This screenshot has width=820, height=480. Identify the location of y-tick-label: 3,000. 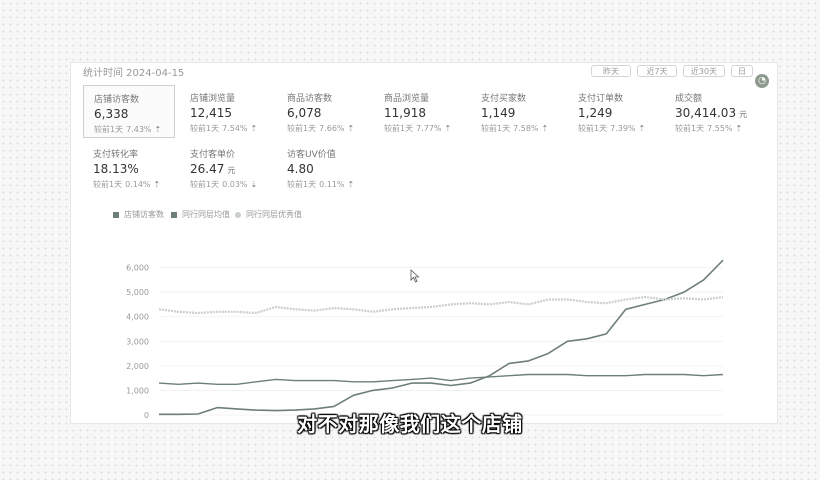
(137, 341).